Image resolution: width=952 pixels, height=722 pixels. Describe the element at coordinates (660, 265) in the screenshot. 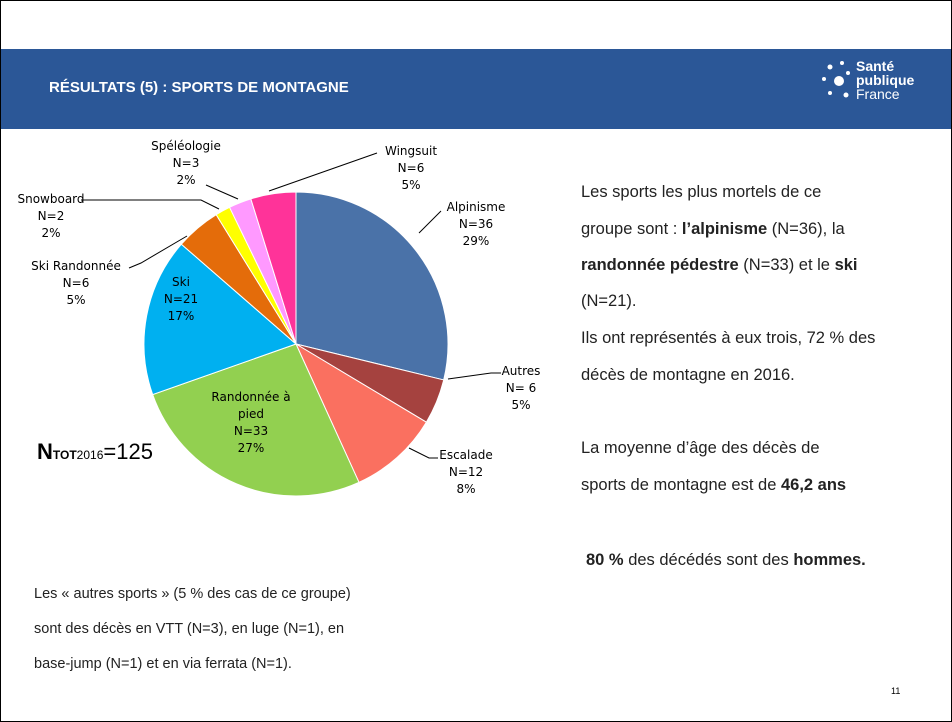

I see `text-run: randonnée pédestre` at that location.